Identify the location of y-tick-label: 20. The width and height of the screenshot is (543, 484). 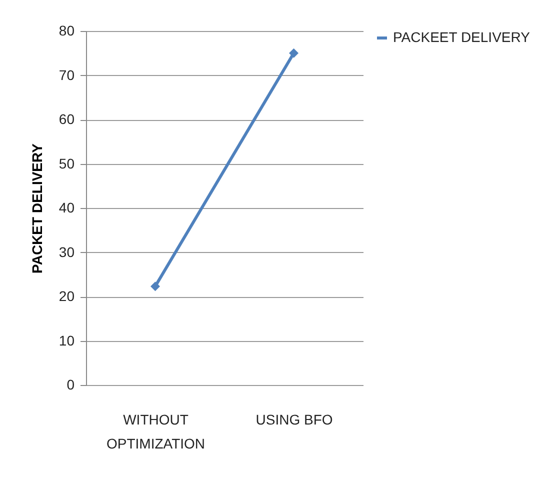
(66, 296).